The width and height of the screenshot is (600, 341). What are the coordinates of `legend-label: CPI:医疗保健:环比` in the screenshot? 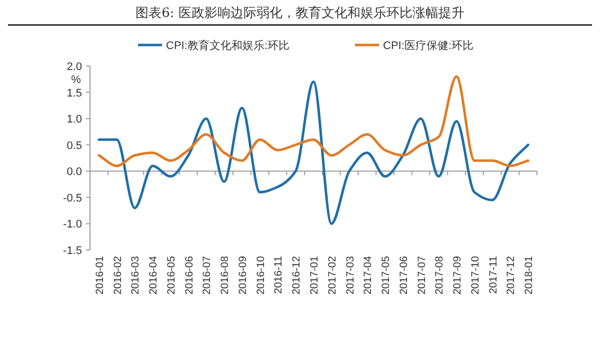 It's located at (428, 45).